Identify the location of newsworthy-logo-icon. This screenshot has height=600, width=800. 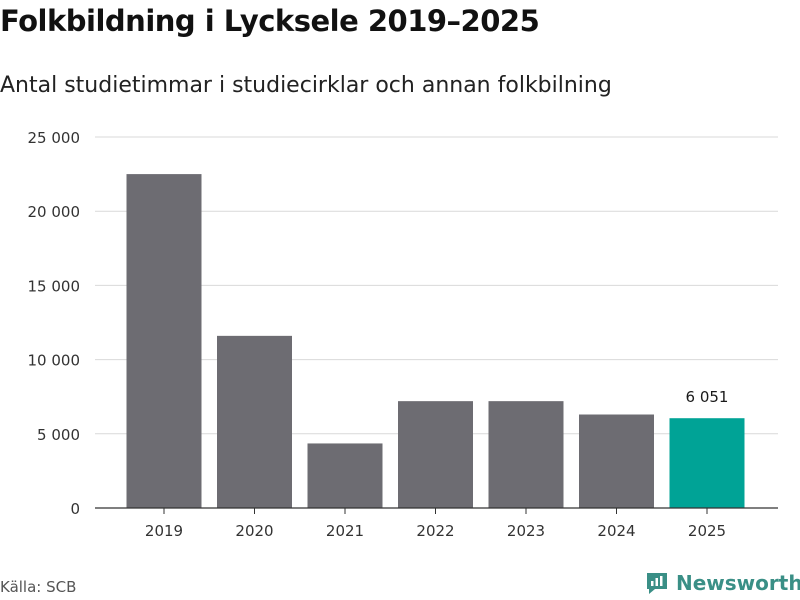
(657, 583).